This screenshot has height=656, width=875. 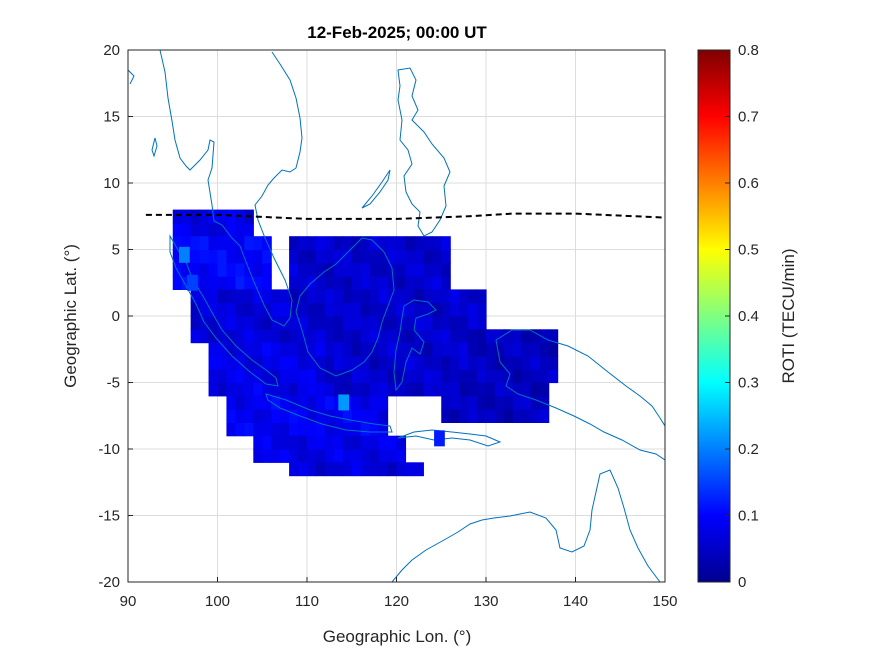 I want to click on x-tick-label: 100, so click(x=217, y=601).